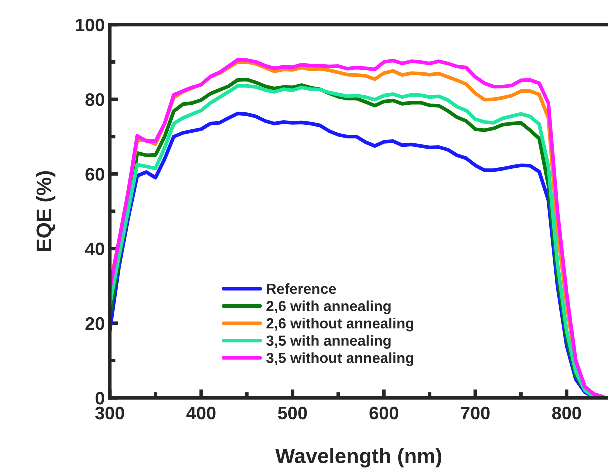 The image size is (608, 470). What do you see at coordinates (384, 413) in the screenshot?
I see `x-tick-label: 600` at bounding box center [384, 413].